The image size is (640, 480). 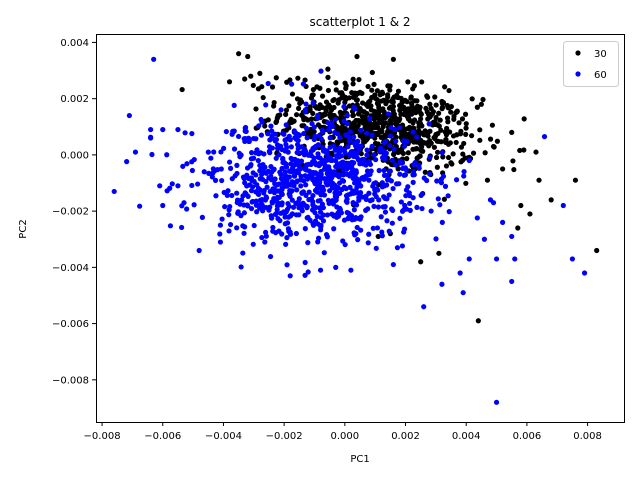 What do you see at coordinates (466, 436) in the screenshot?
I see `x-tick-label: 0.004` at bounding box center [466, 436].